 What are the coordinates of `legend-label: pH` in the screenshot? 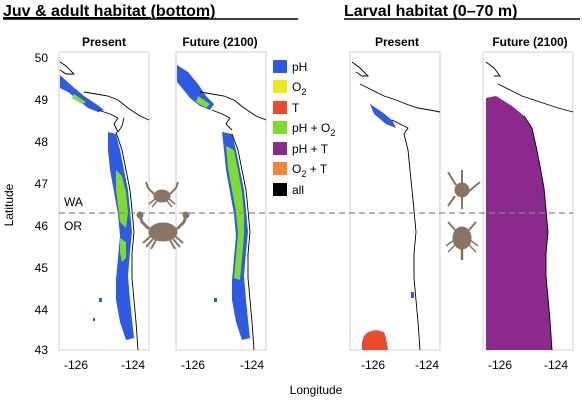 It's located at (299, 67).